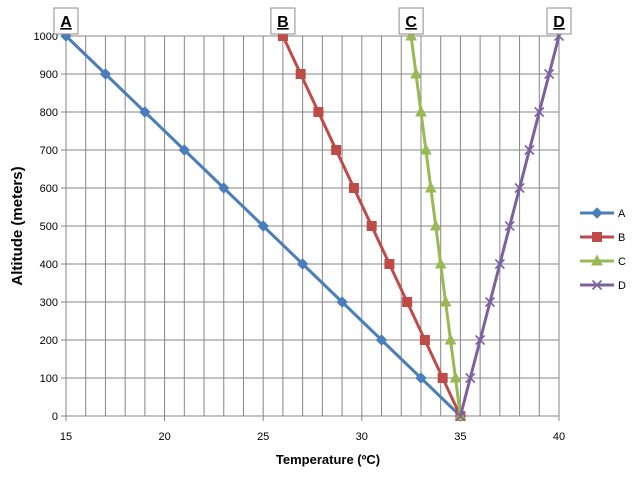  Describe the element at coordinates (460, 437) in the screenshot. I see `x-tick-label: 35` at that location.